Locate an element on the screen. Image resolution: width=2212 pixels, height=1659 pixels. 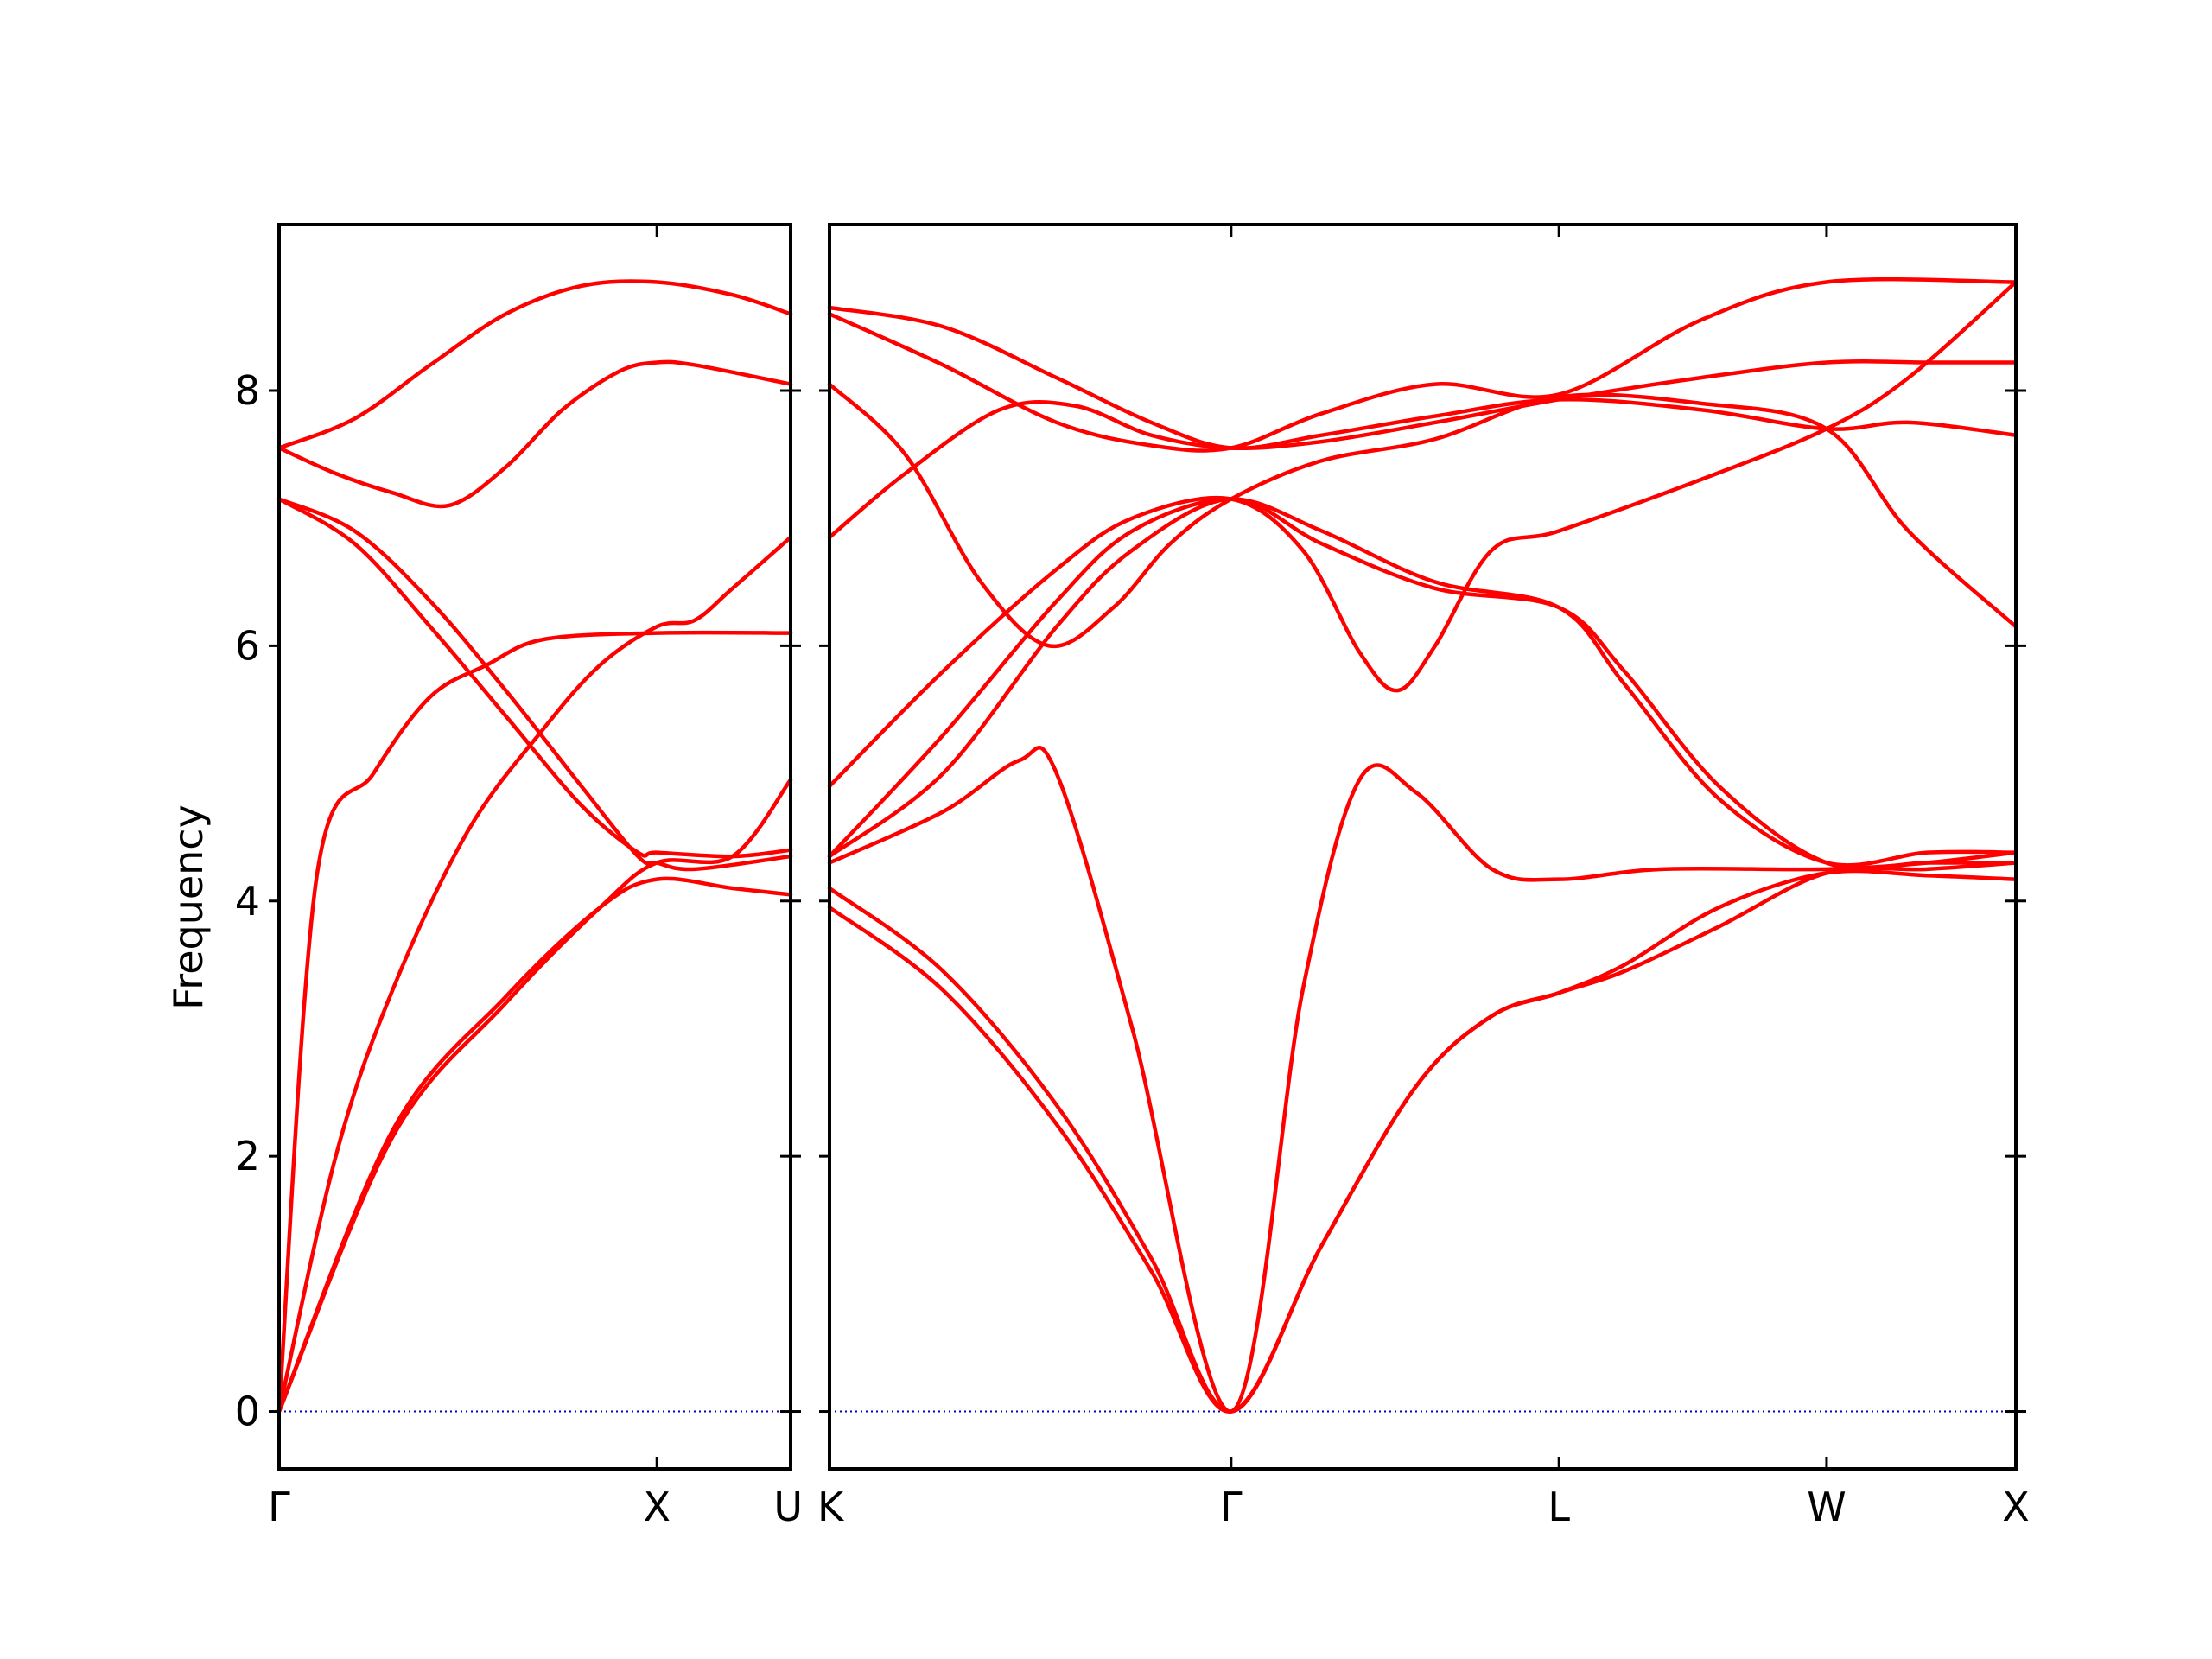
y-tick-label: 0 is located at coordinates (247, 1412).